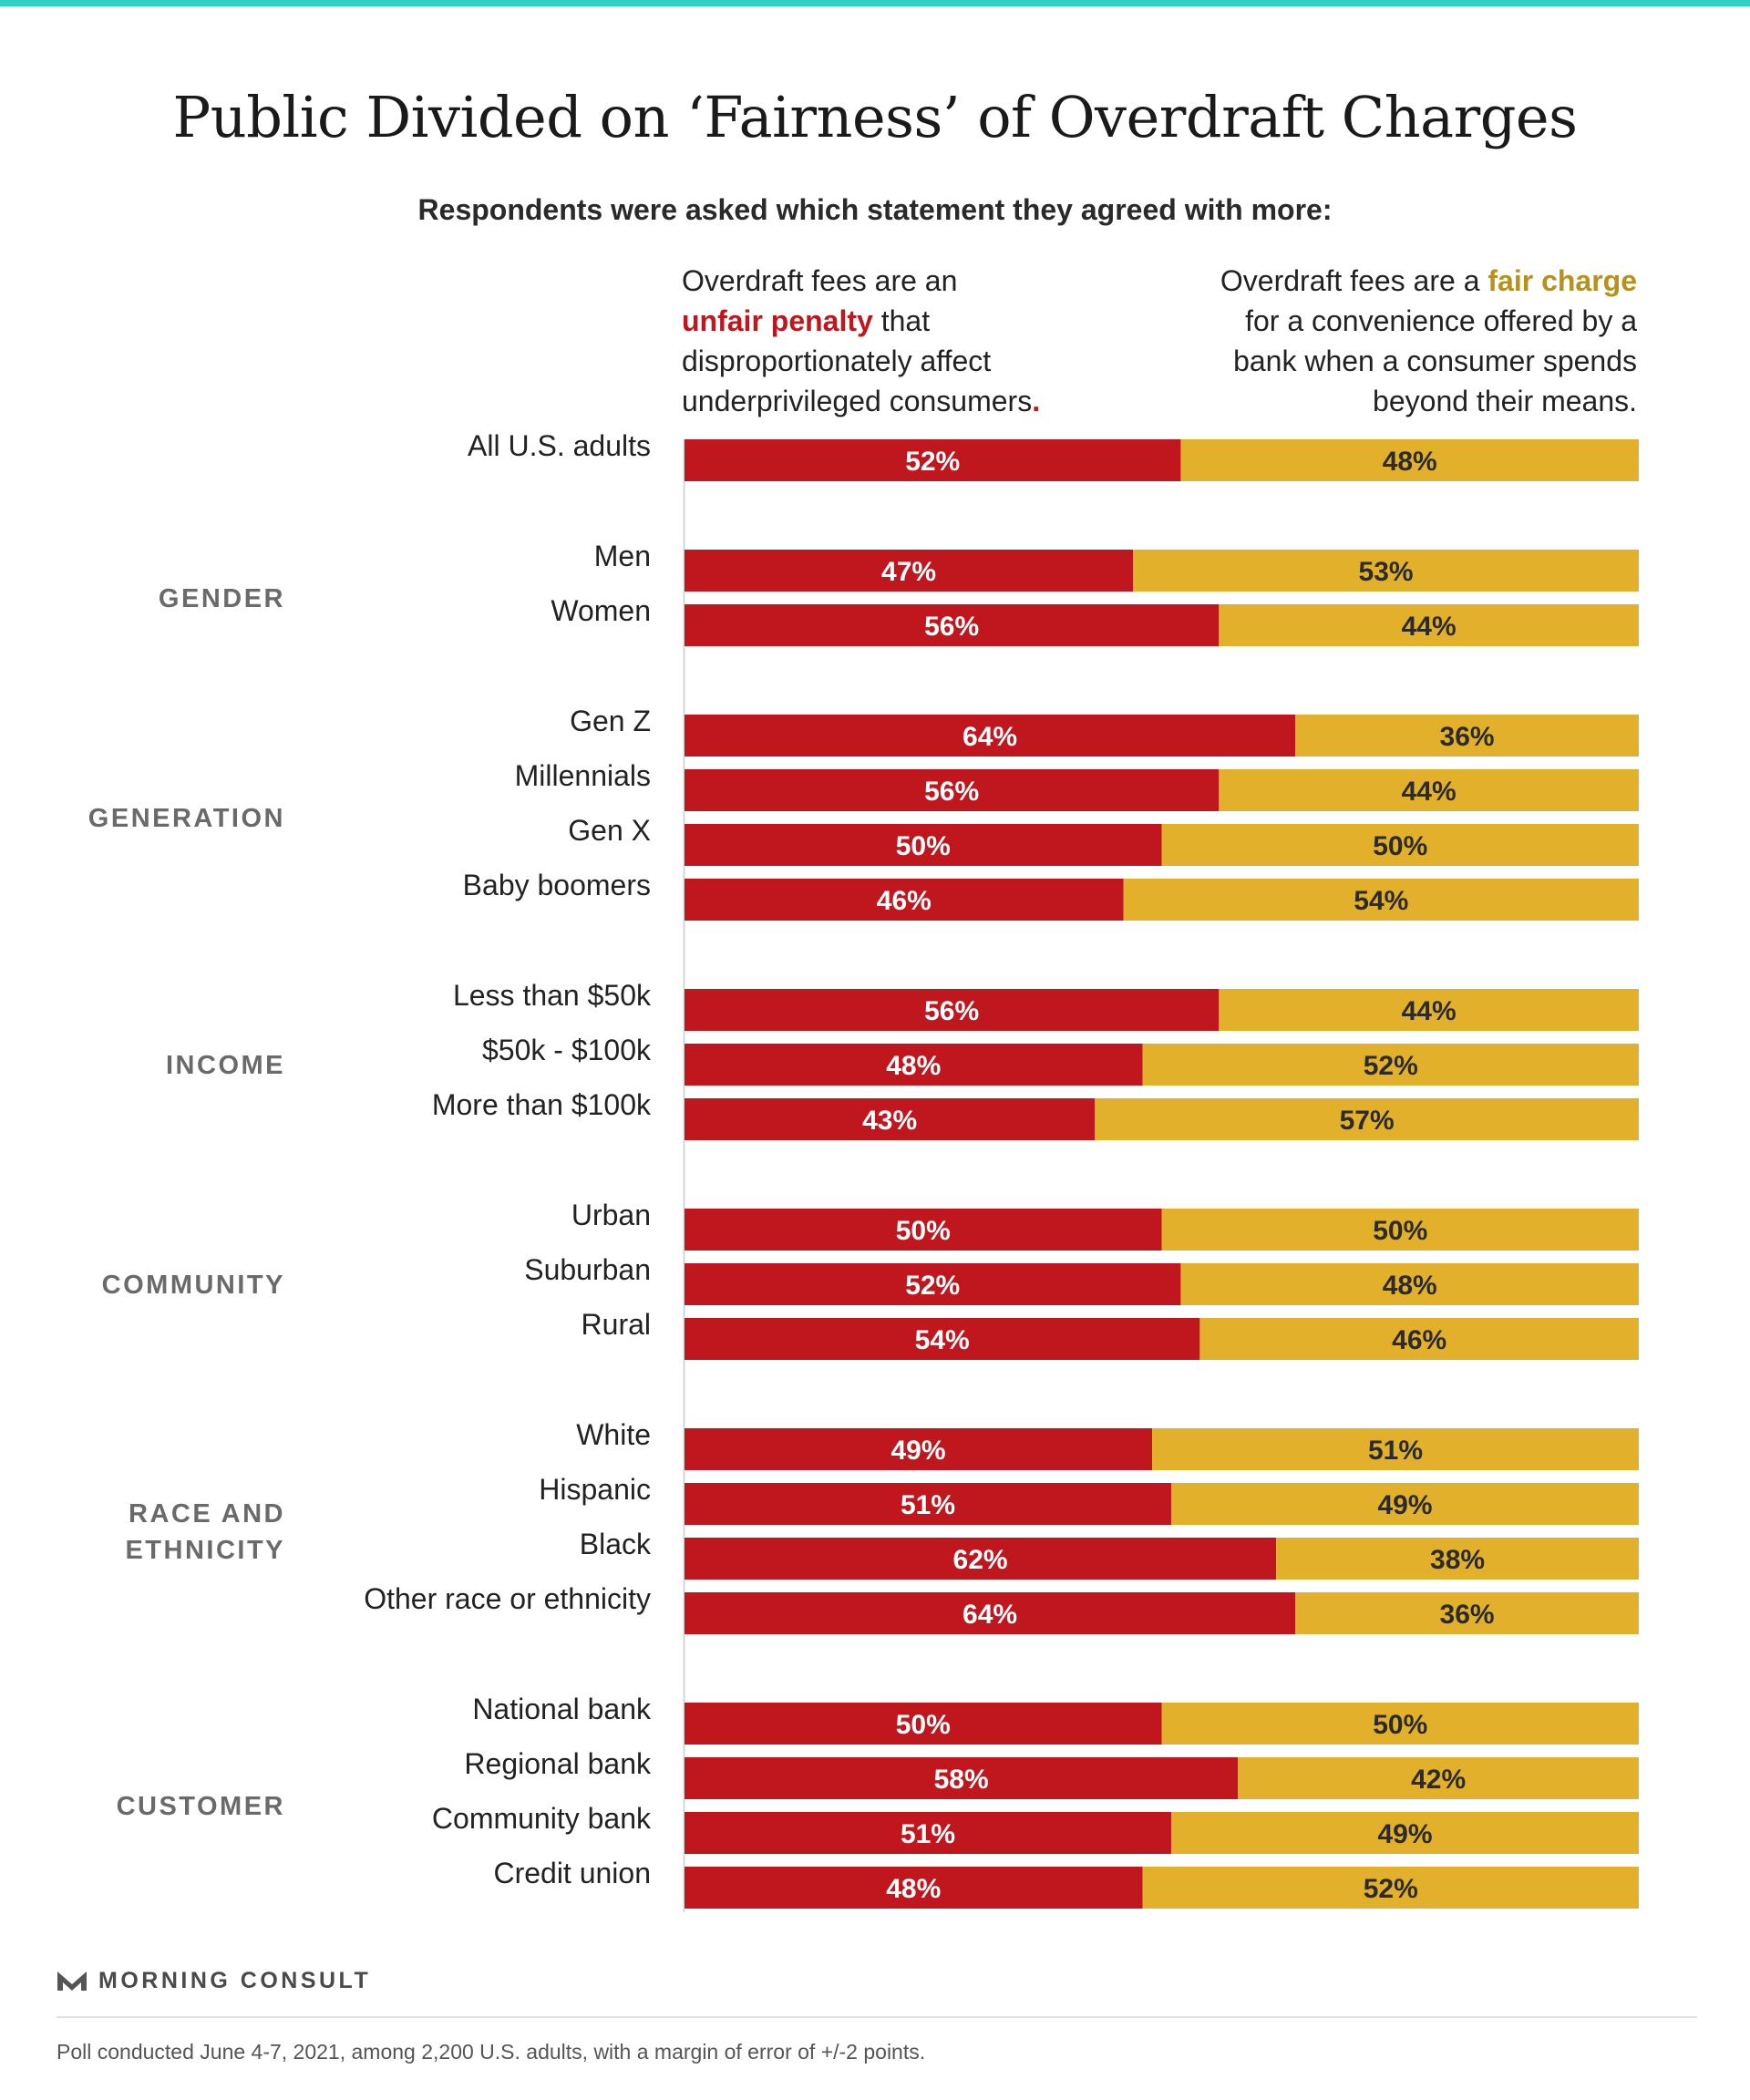 The height and width of the screenshot is (2100, 1750). I want to click on bar-unfair-men, so click(910, 571).